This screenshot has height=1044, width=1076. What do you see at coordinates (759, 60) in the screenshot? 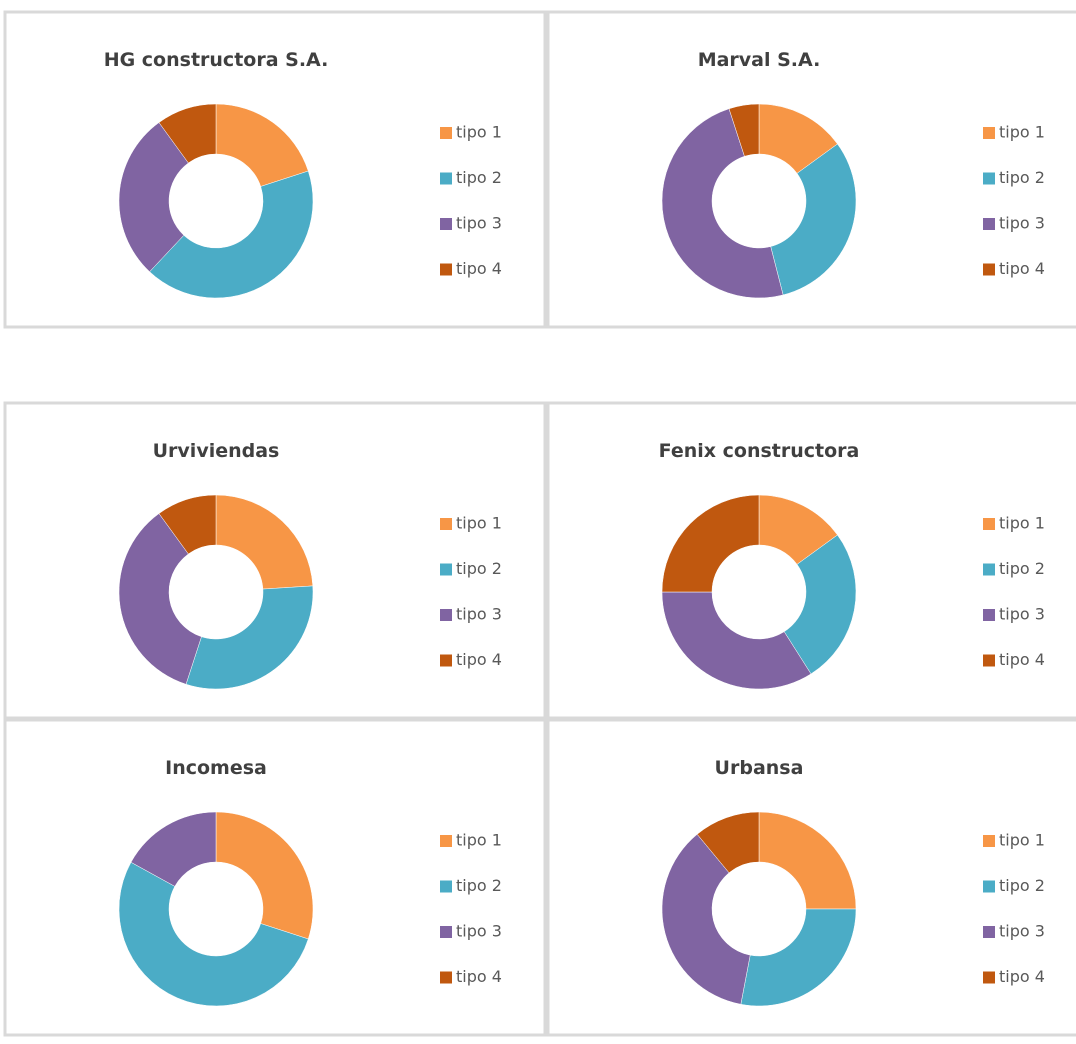
I see `chart-title: Marval S.A.` at bounding box center [759, 60].